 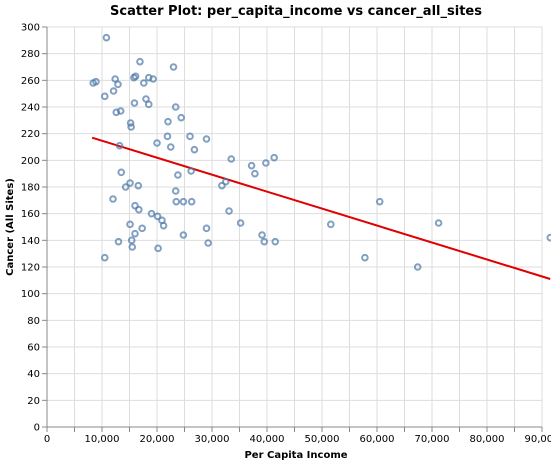 What do you see at coordinates (30, 214) in the screenshot?
I see `y-tick-label: 160` at bounding box center [30, 214].